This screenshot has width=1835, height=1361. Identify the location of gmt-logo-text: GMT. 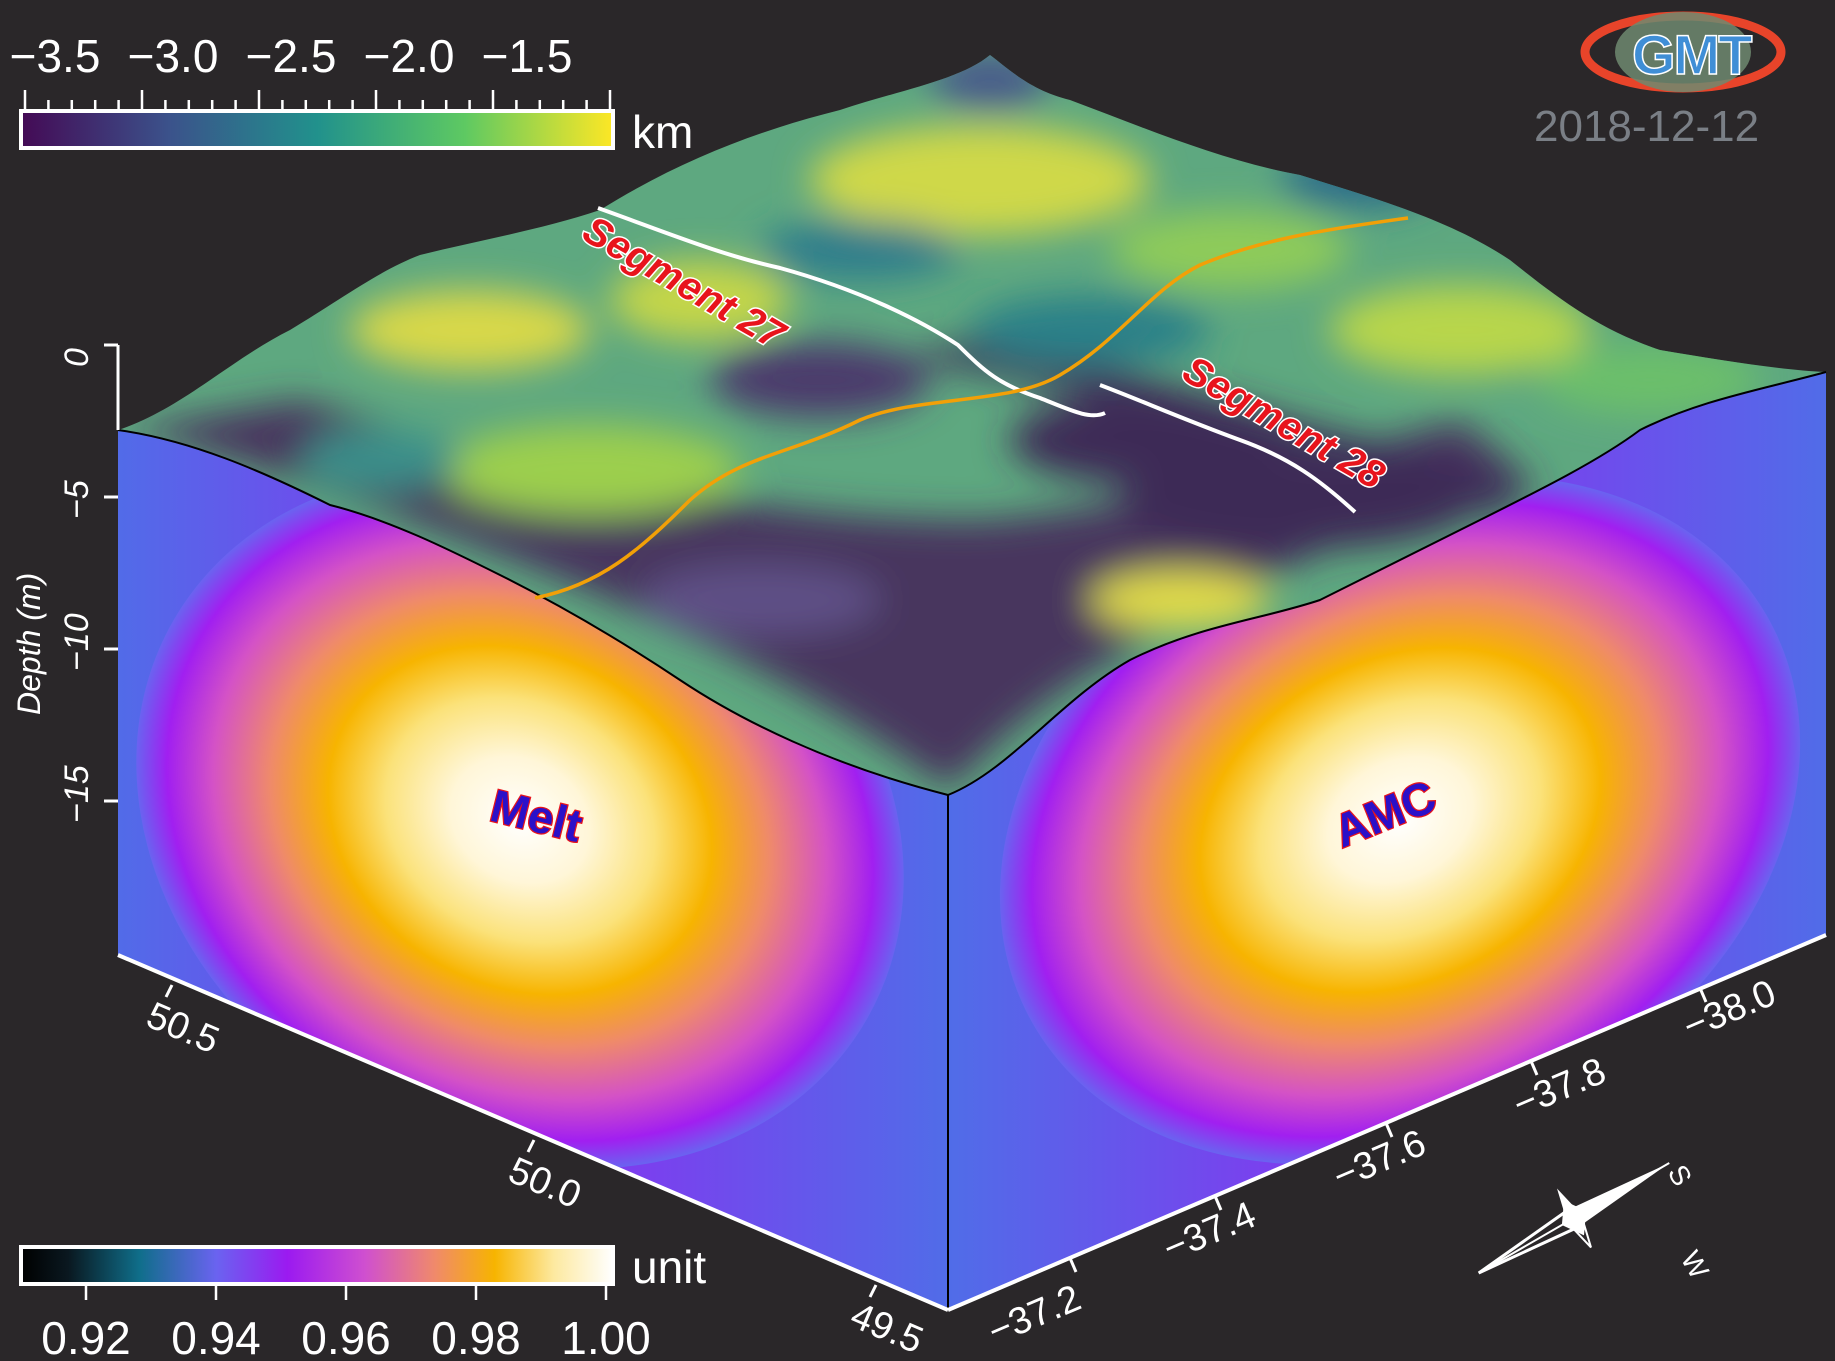
(1692, 54).